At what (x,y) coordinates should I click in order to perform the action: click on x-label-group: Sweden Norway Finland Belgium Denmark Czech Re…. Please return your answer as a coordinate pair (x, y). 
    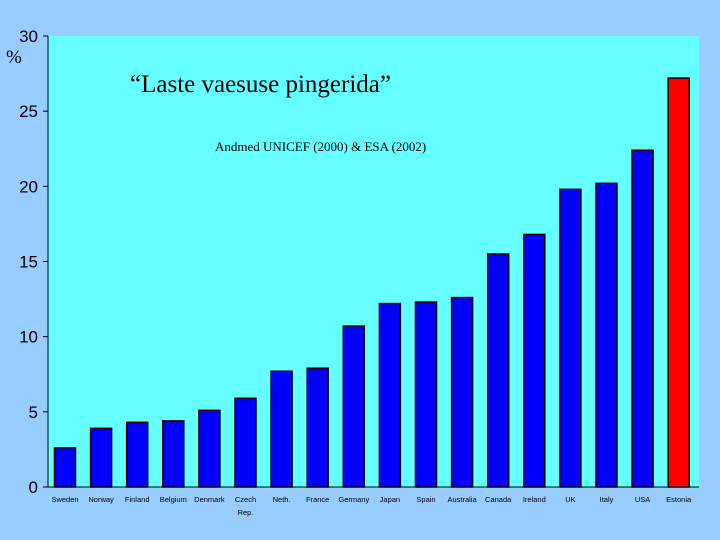
    Looking at the image, I should click on (371, 506).